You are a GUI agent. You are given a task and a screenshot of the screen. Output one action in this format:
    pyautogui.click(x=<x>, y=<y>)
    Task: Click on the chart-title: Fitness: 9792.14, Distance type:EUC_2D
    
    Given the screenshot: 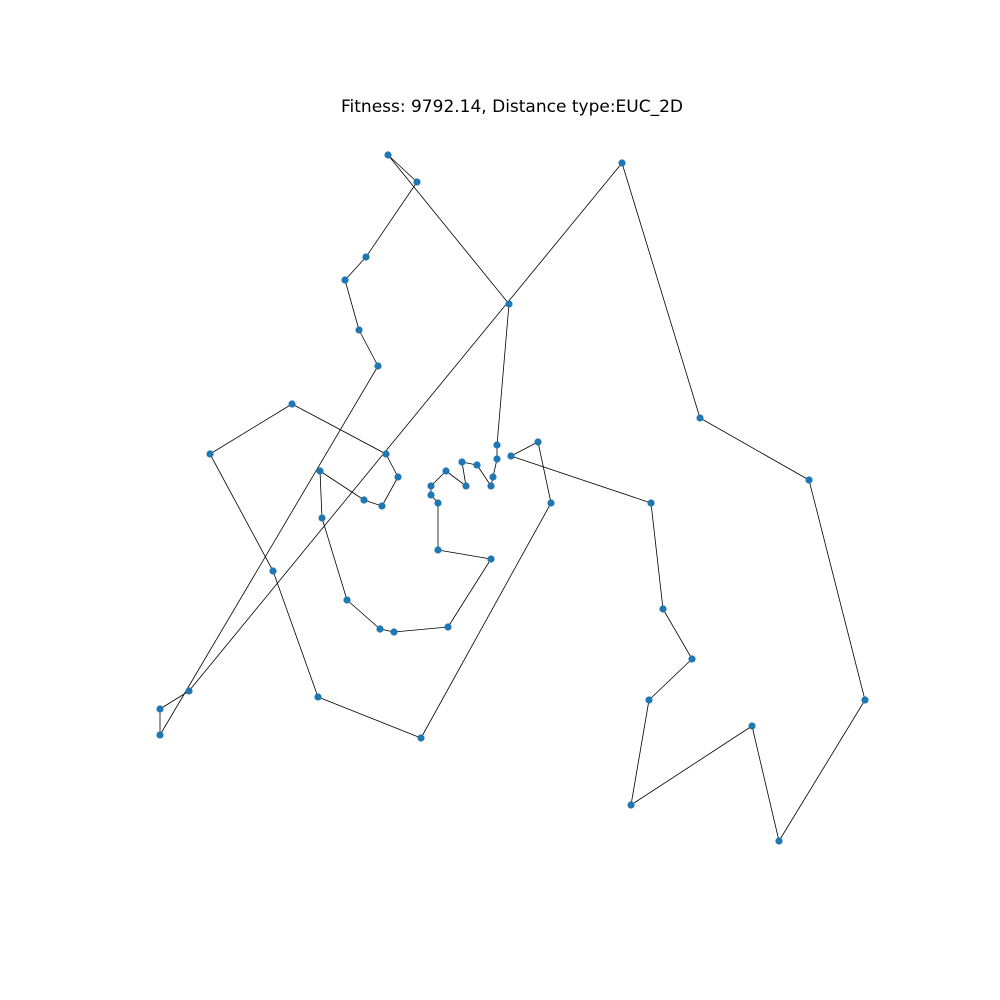 What is the action you would take?
    pyautogui.click(x=512, y=107)
    